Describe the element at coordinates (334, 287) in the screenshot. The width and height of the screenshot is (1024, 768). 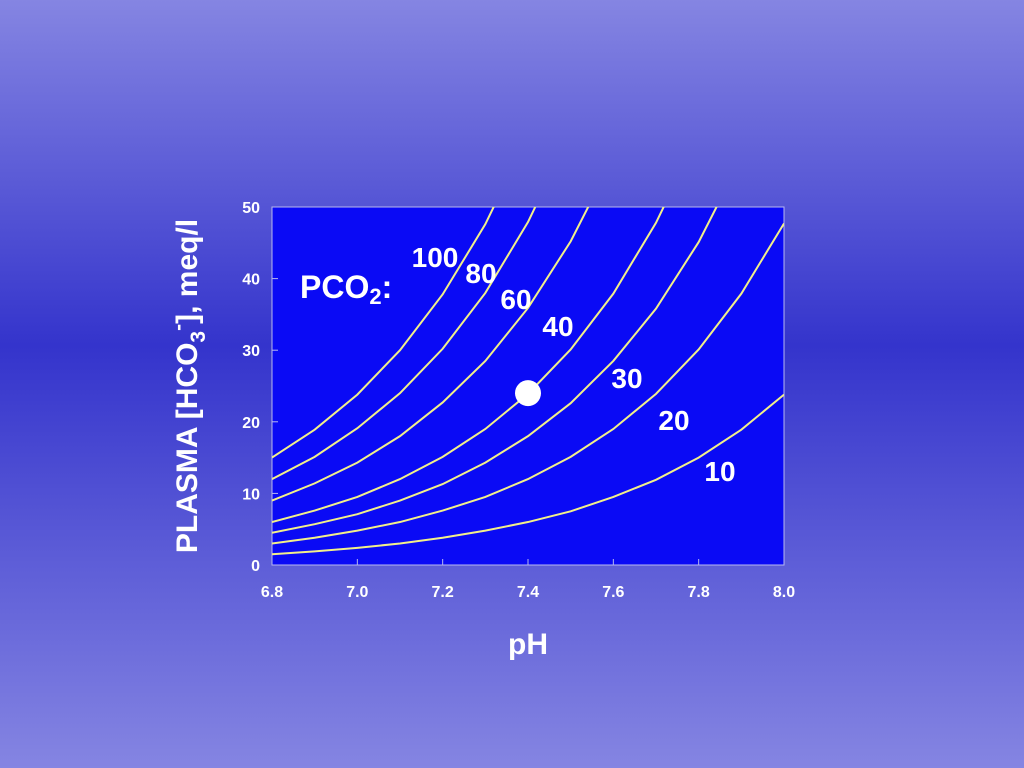
I see `annotation-main: PCO` at that location.